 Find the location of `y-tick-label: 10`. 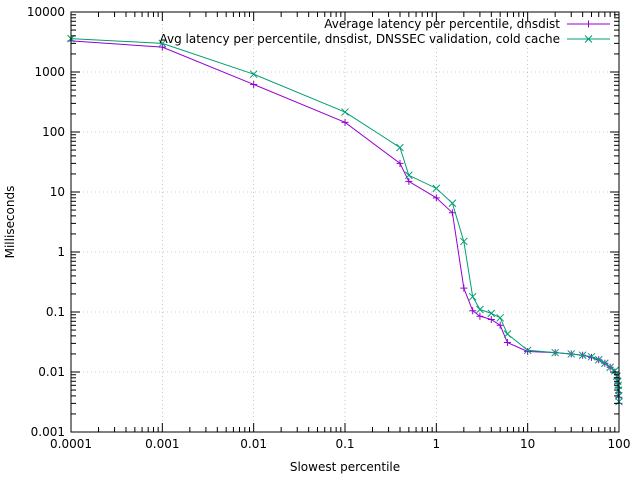

y-tick-label: 10 is located at coordinates (57, 192).